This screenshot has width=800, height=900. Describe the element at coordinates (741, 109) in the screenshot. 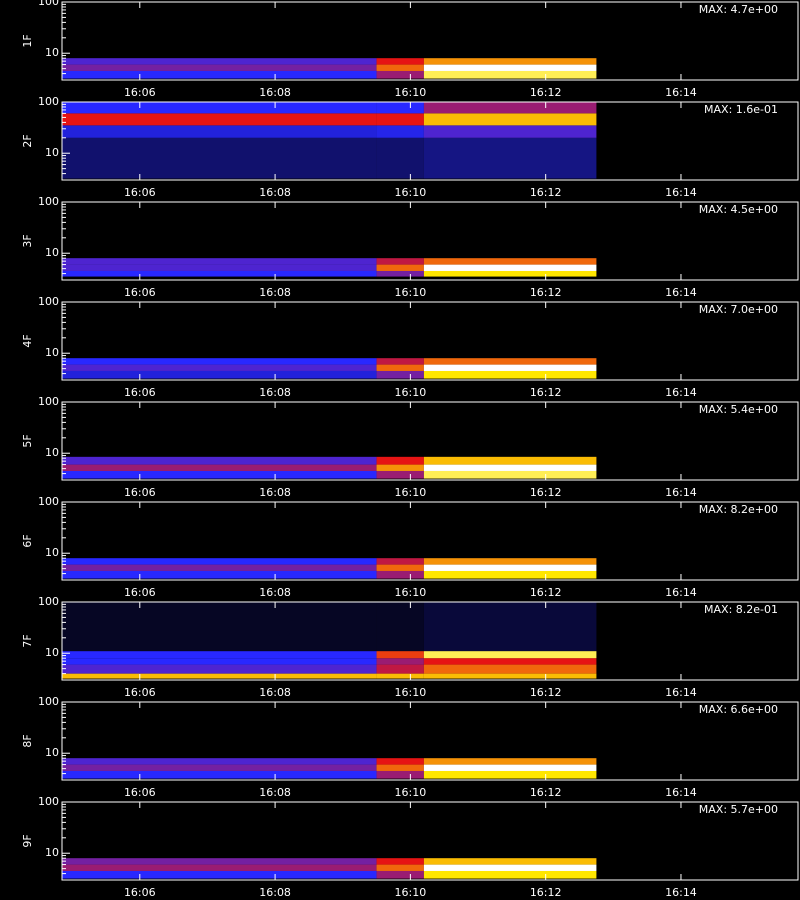

I see `max-annotation: MAX: 1.6e-01` at that location.